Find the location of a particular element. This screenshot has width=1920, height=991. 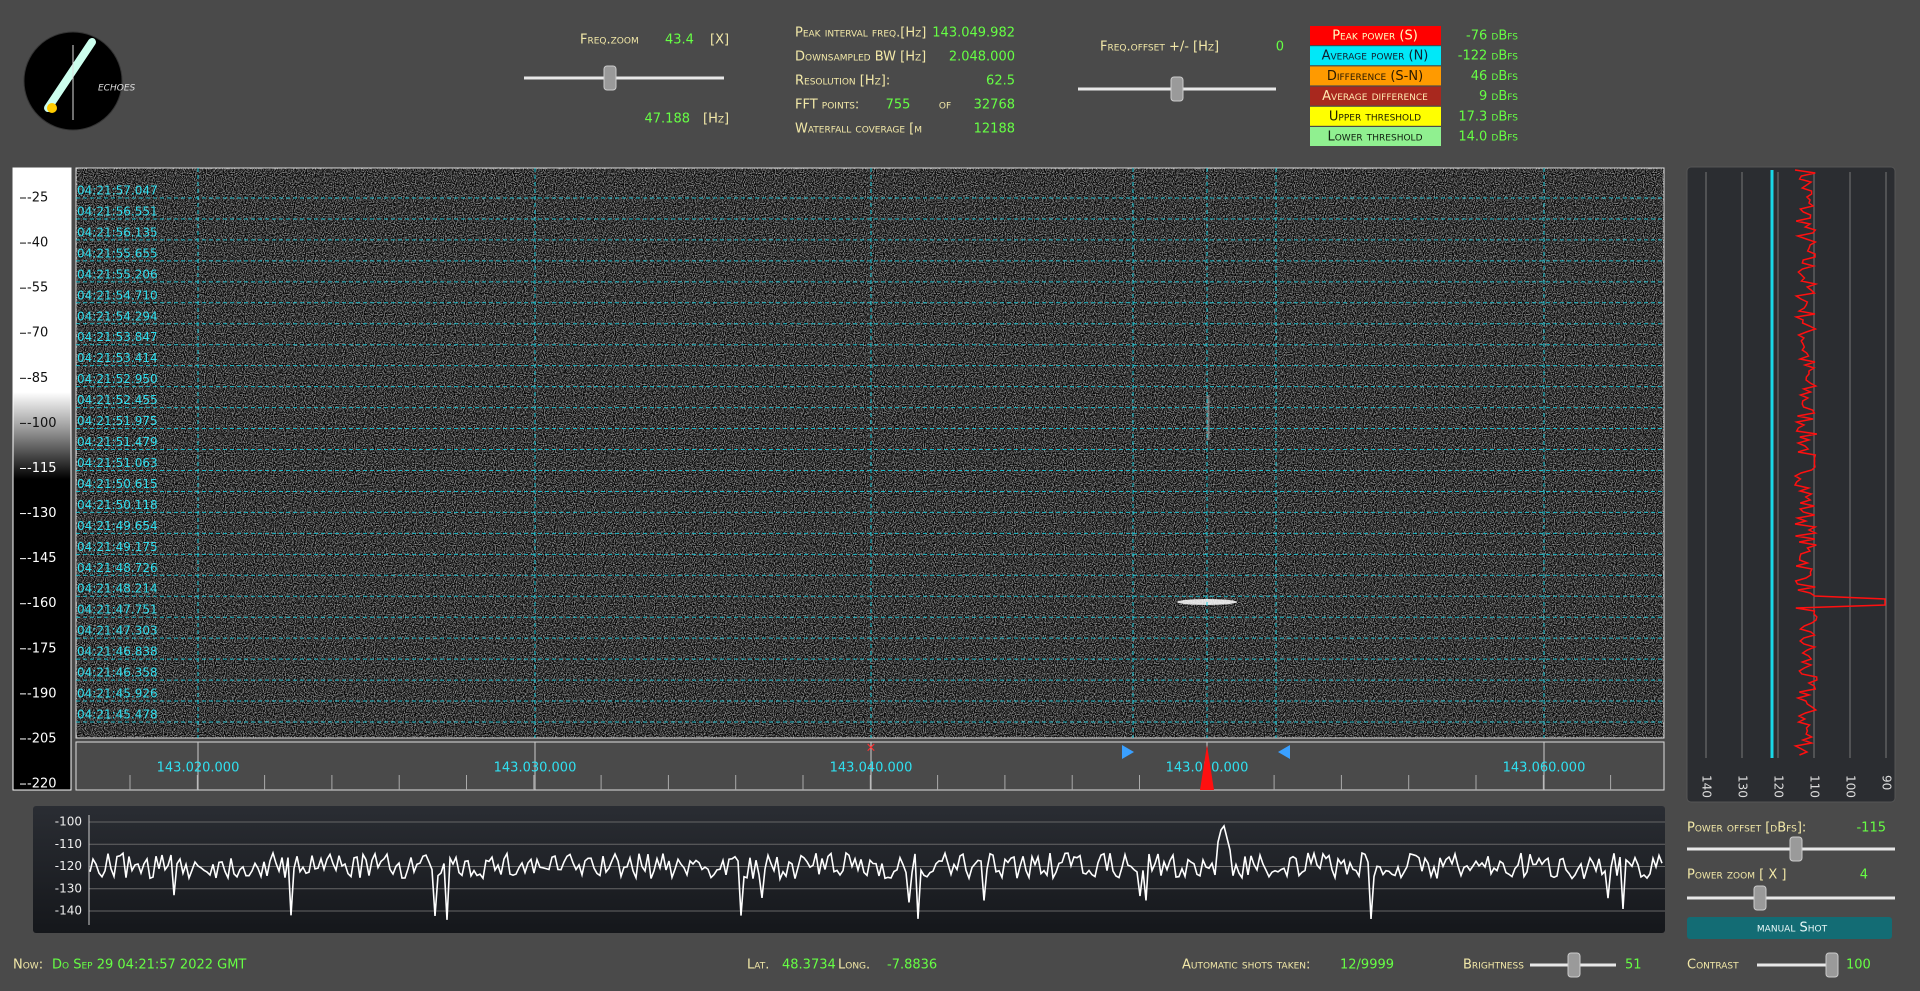

timestamp: 04:21:49.175 is located at coordinates (117, 547).